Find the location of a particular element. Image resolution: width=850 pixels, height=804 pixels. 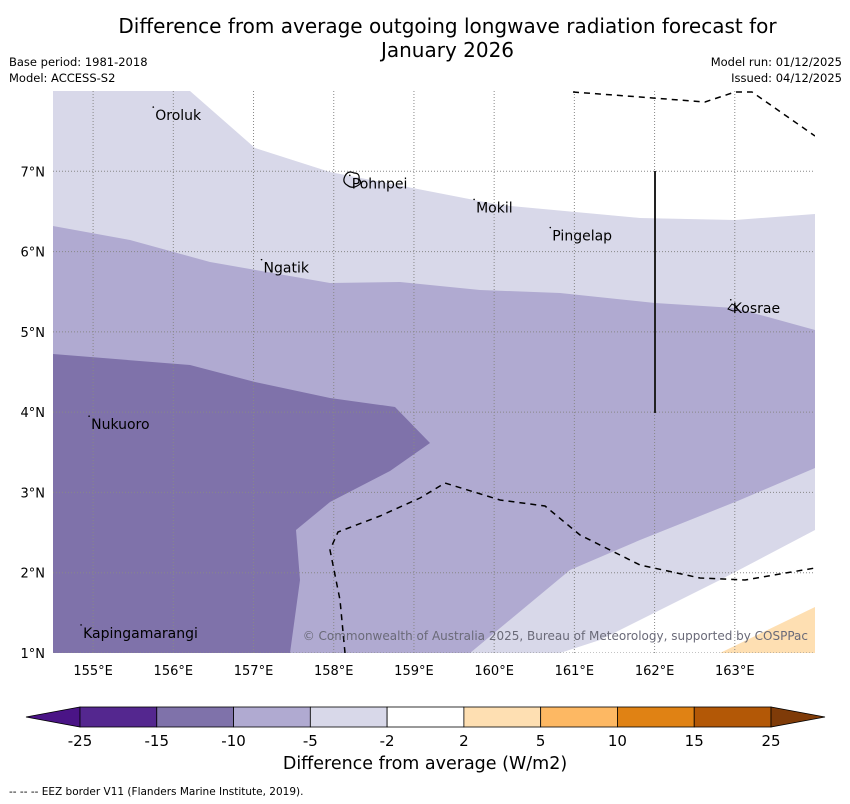

lon-tick-label: 158°E is located at coordinates (334, 671).